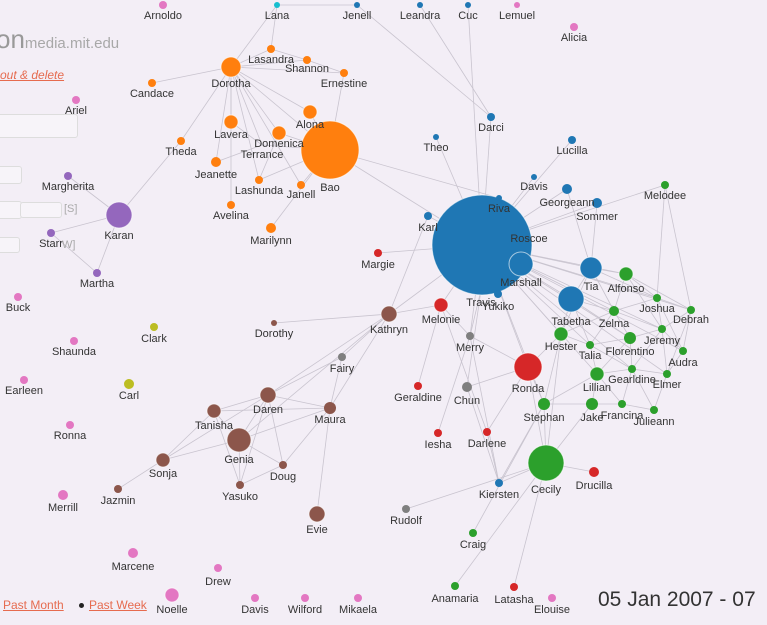 The width and height of the screenshot is (767, 625). Describe the element at coordinates (357, 5) in the screenshot. I see `node-jenell` at that location.